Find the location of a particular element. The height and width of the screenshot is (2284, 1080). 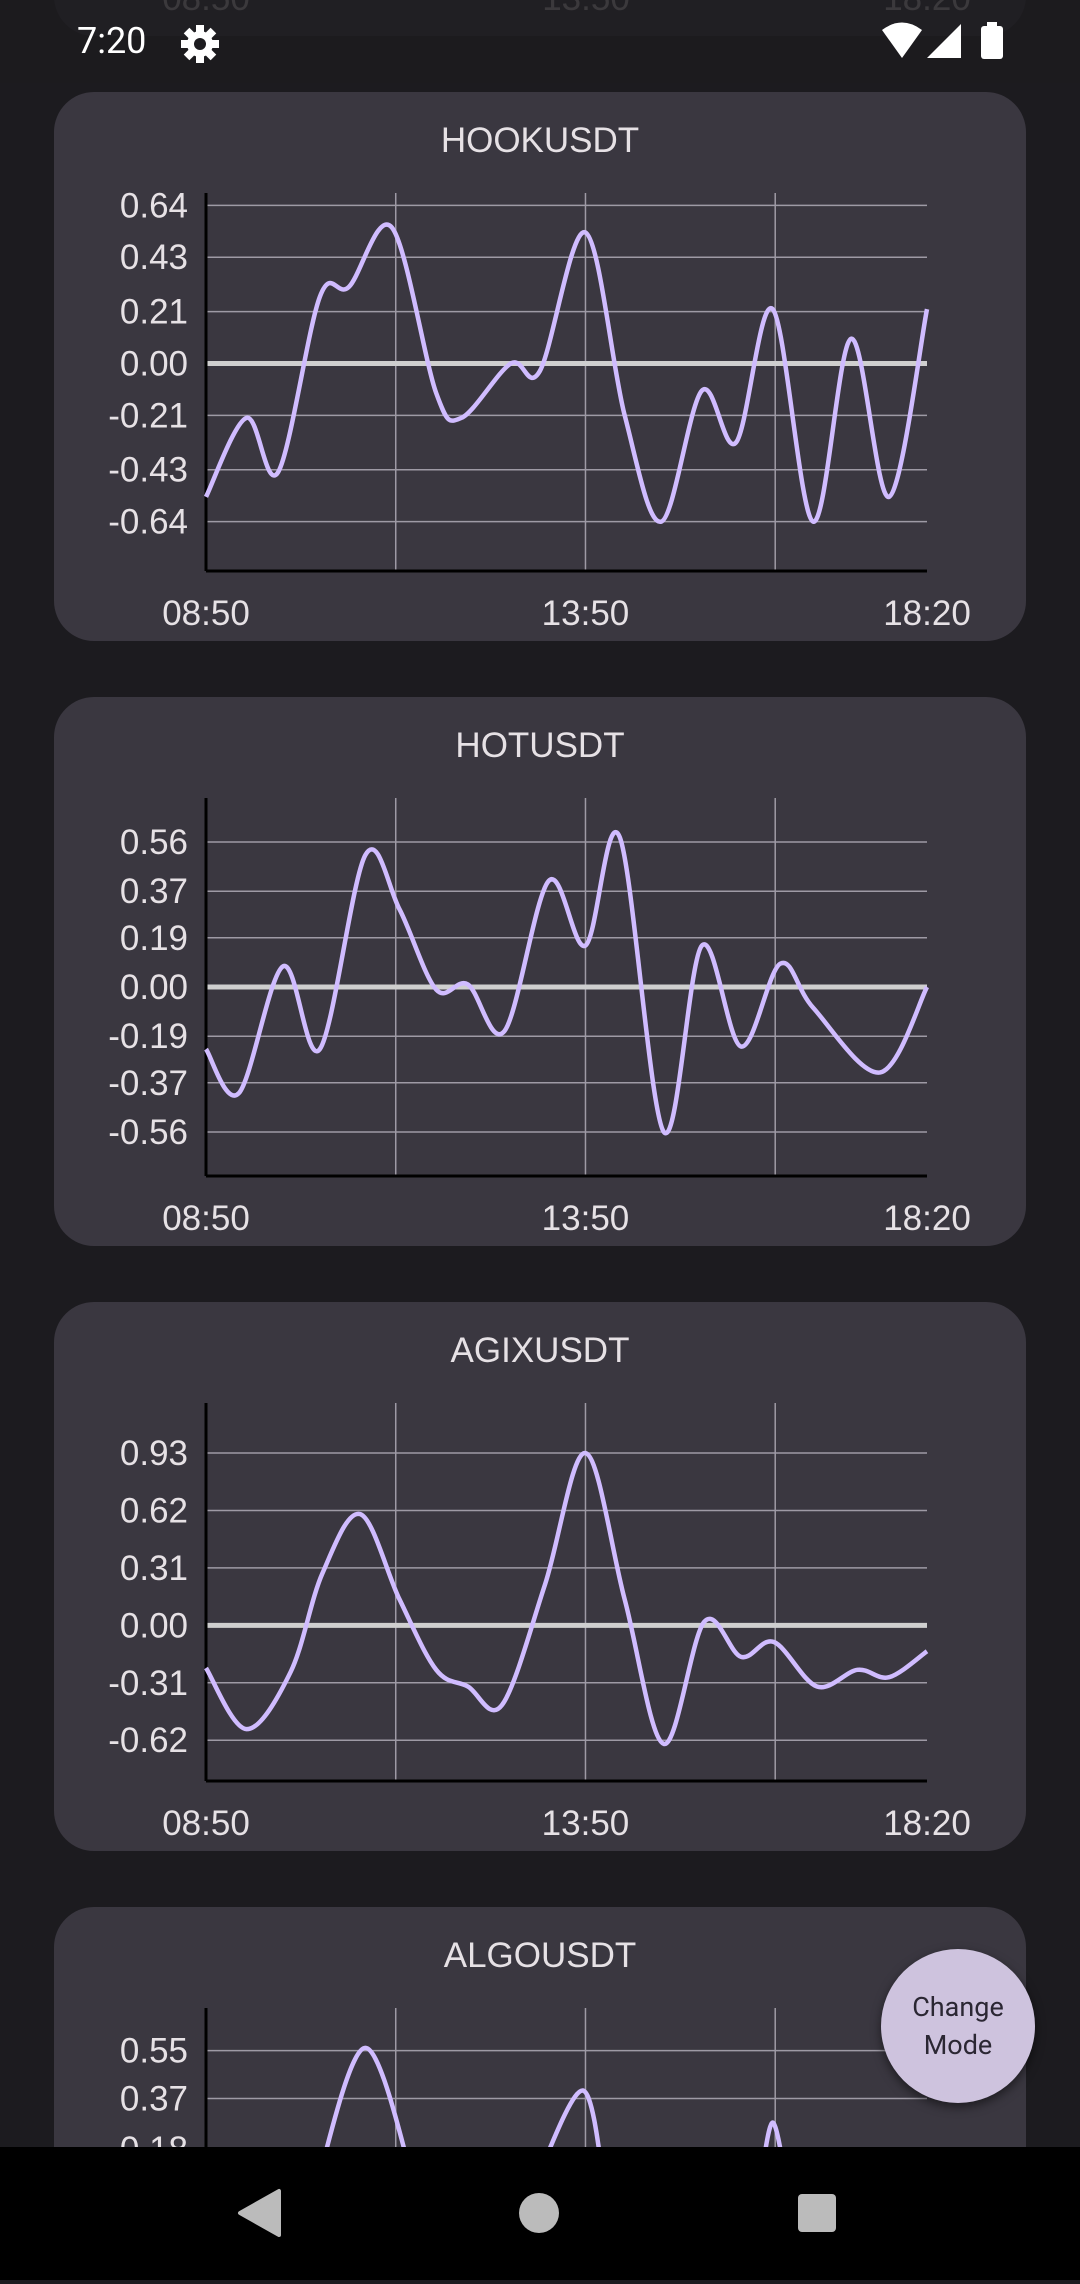

status-bar: 7:20 is located at coordinates (540, 41).